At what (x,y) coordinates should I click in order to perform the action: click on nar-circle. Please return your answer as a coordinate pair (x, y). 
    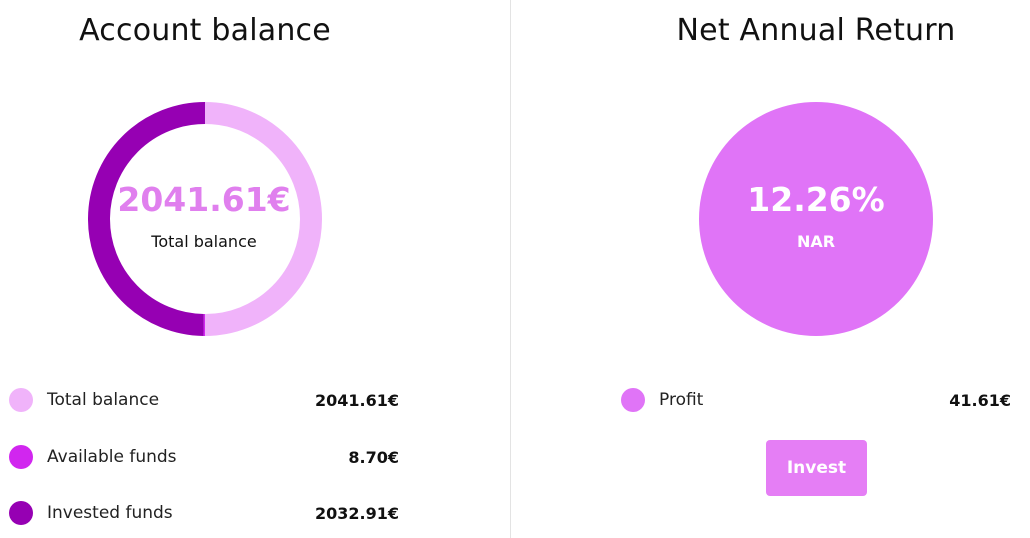
    Looking at the image, I should click on (816, 219).